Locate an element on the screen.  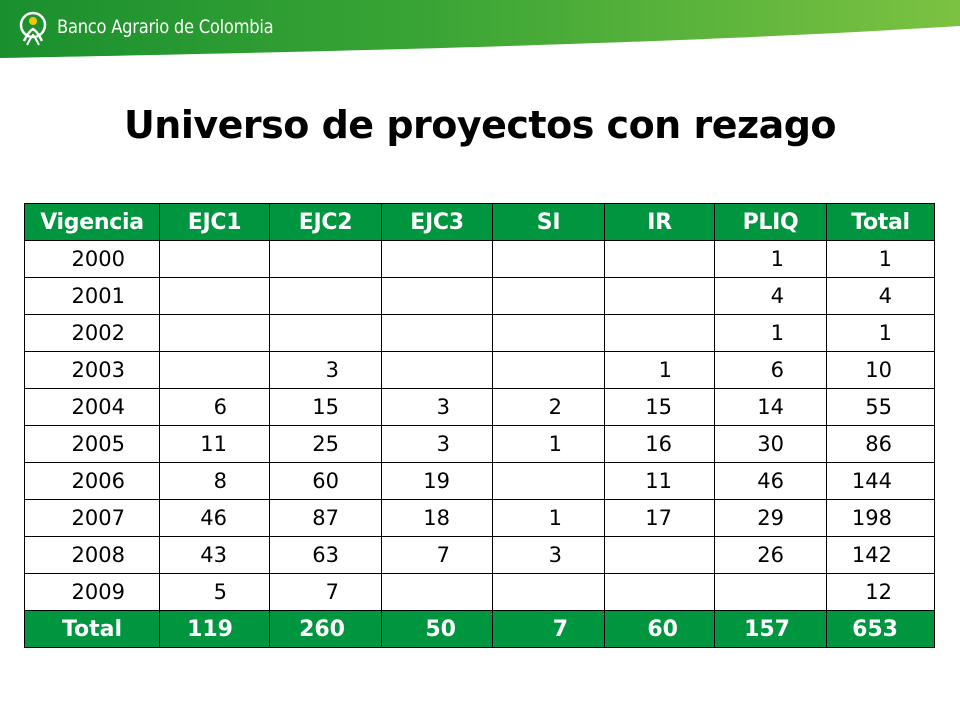
value-cell: 10 is located at coordinates (880, 370).